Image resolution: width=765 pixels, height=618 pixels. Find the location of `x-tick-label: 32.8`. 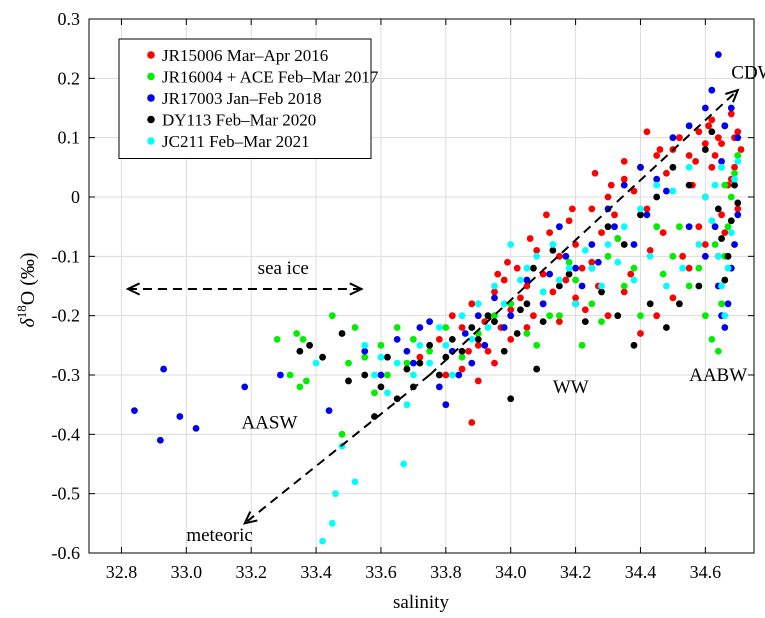

x-tick-label: 32.8 is located at coordinates (122, 572).